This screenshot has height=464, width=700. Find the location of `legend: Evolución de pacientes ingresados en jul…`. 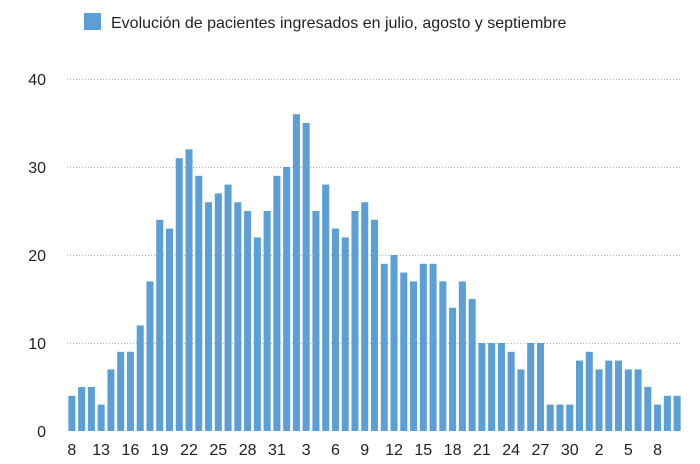

legend: Evolución de pacientes ingresados en jul… is located at coordinates (325, 22).